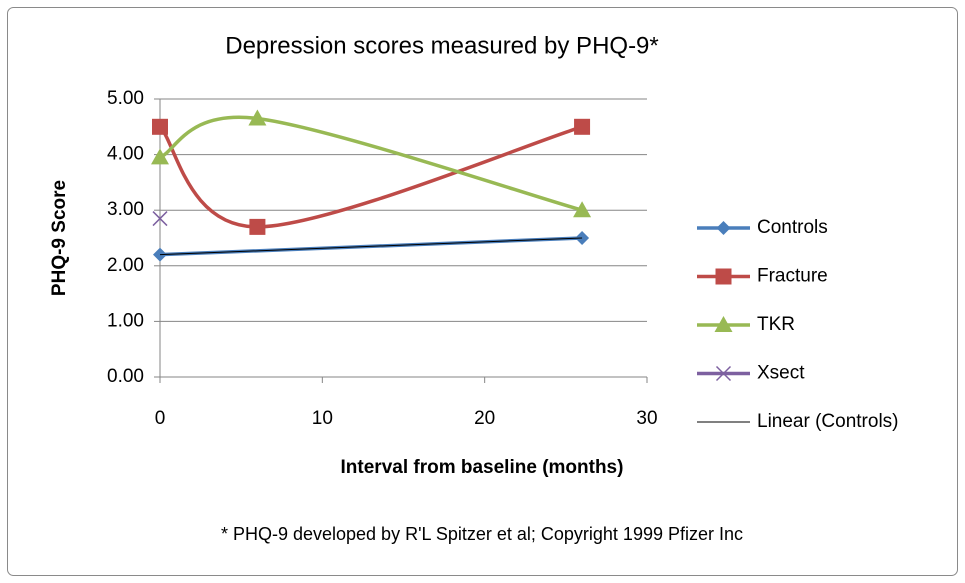  Describe the element at coordinates (442, 45) in the screenshot. I see `chart-title: Depression scores measured by PHQ-9*` at that location.